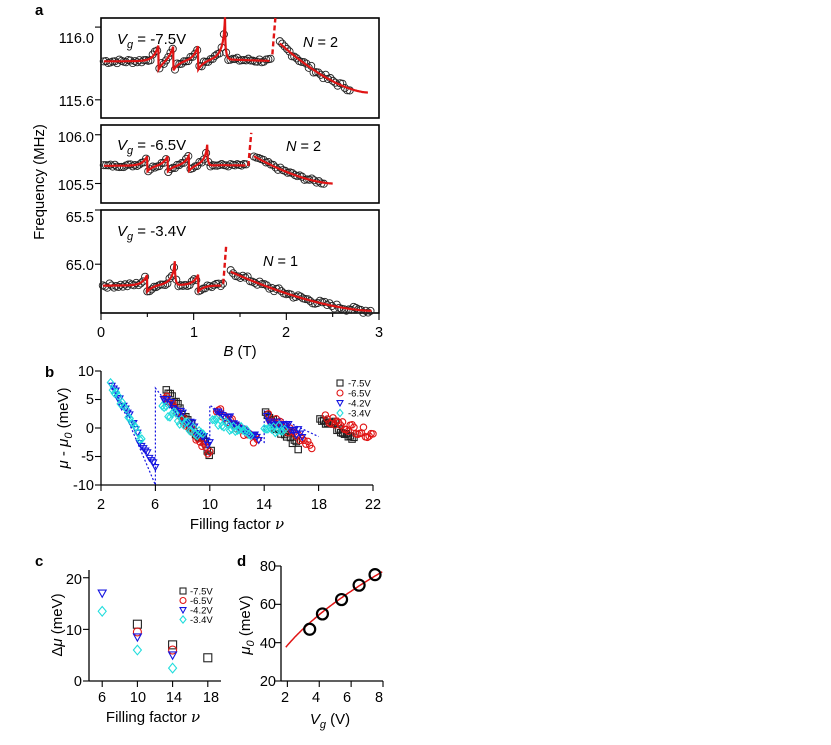 The width and height of the screenshot is (831, 745). What do you see at coordinates (237, 524) in the screenshot?
I see `panel-b-xlabel: Filling factor ν` at bounding box center [237, 524].